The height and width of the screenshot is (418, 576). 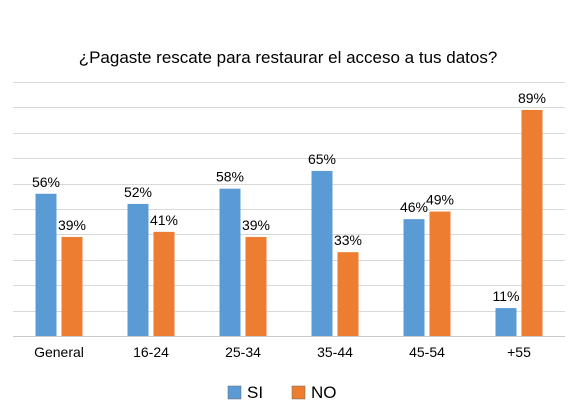 What do you see at coordinates (427, 352) in the screenshot?
I see `x-tick-label: 45-54` at bounding box center [427, 352].